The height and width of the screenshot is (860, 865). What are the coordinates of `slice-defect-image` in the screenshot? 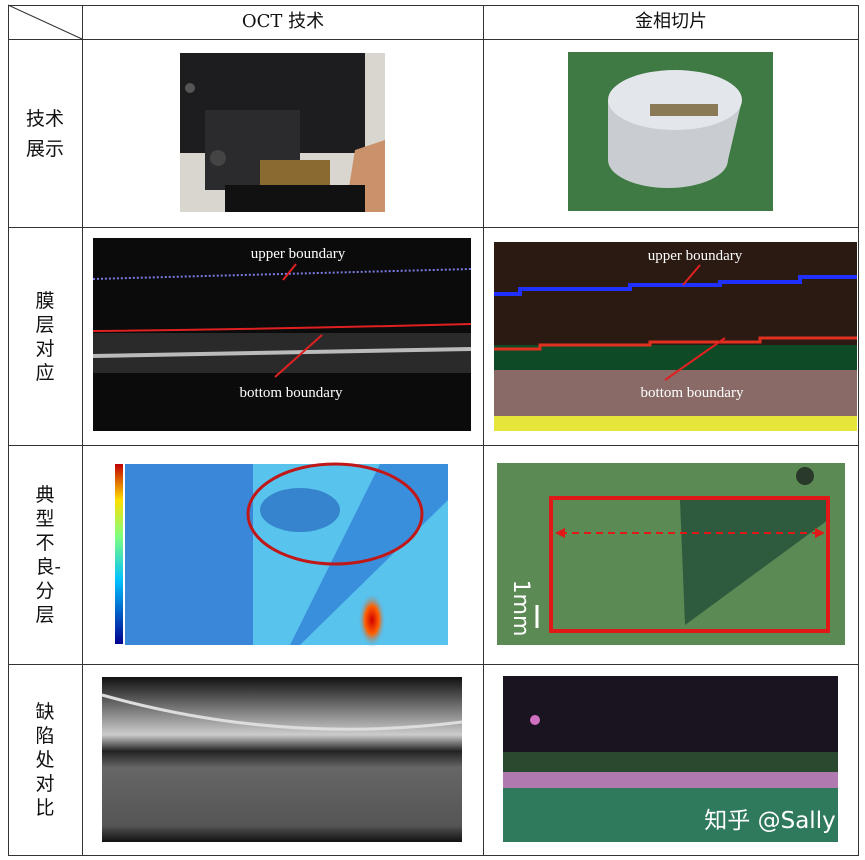 It's located at (671, 554).